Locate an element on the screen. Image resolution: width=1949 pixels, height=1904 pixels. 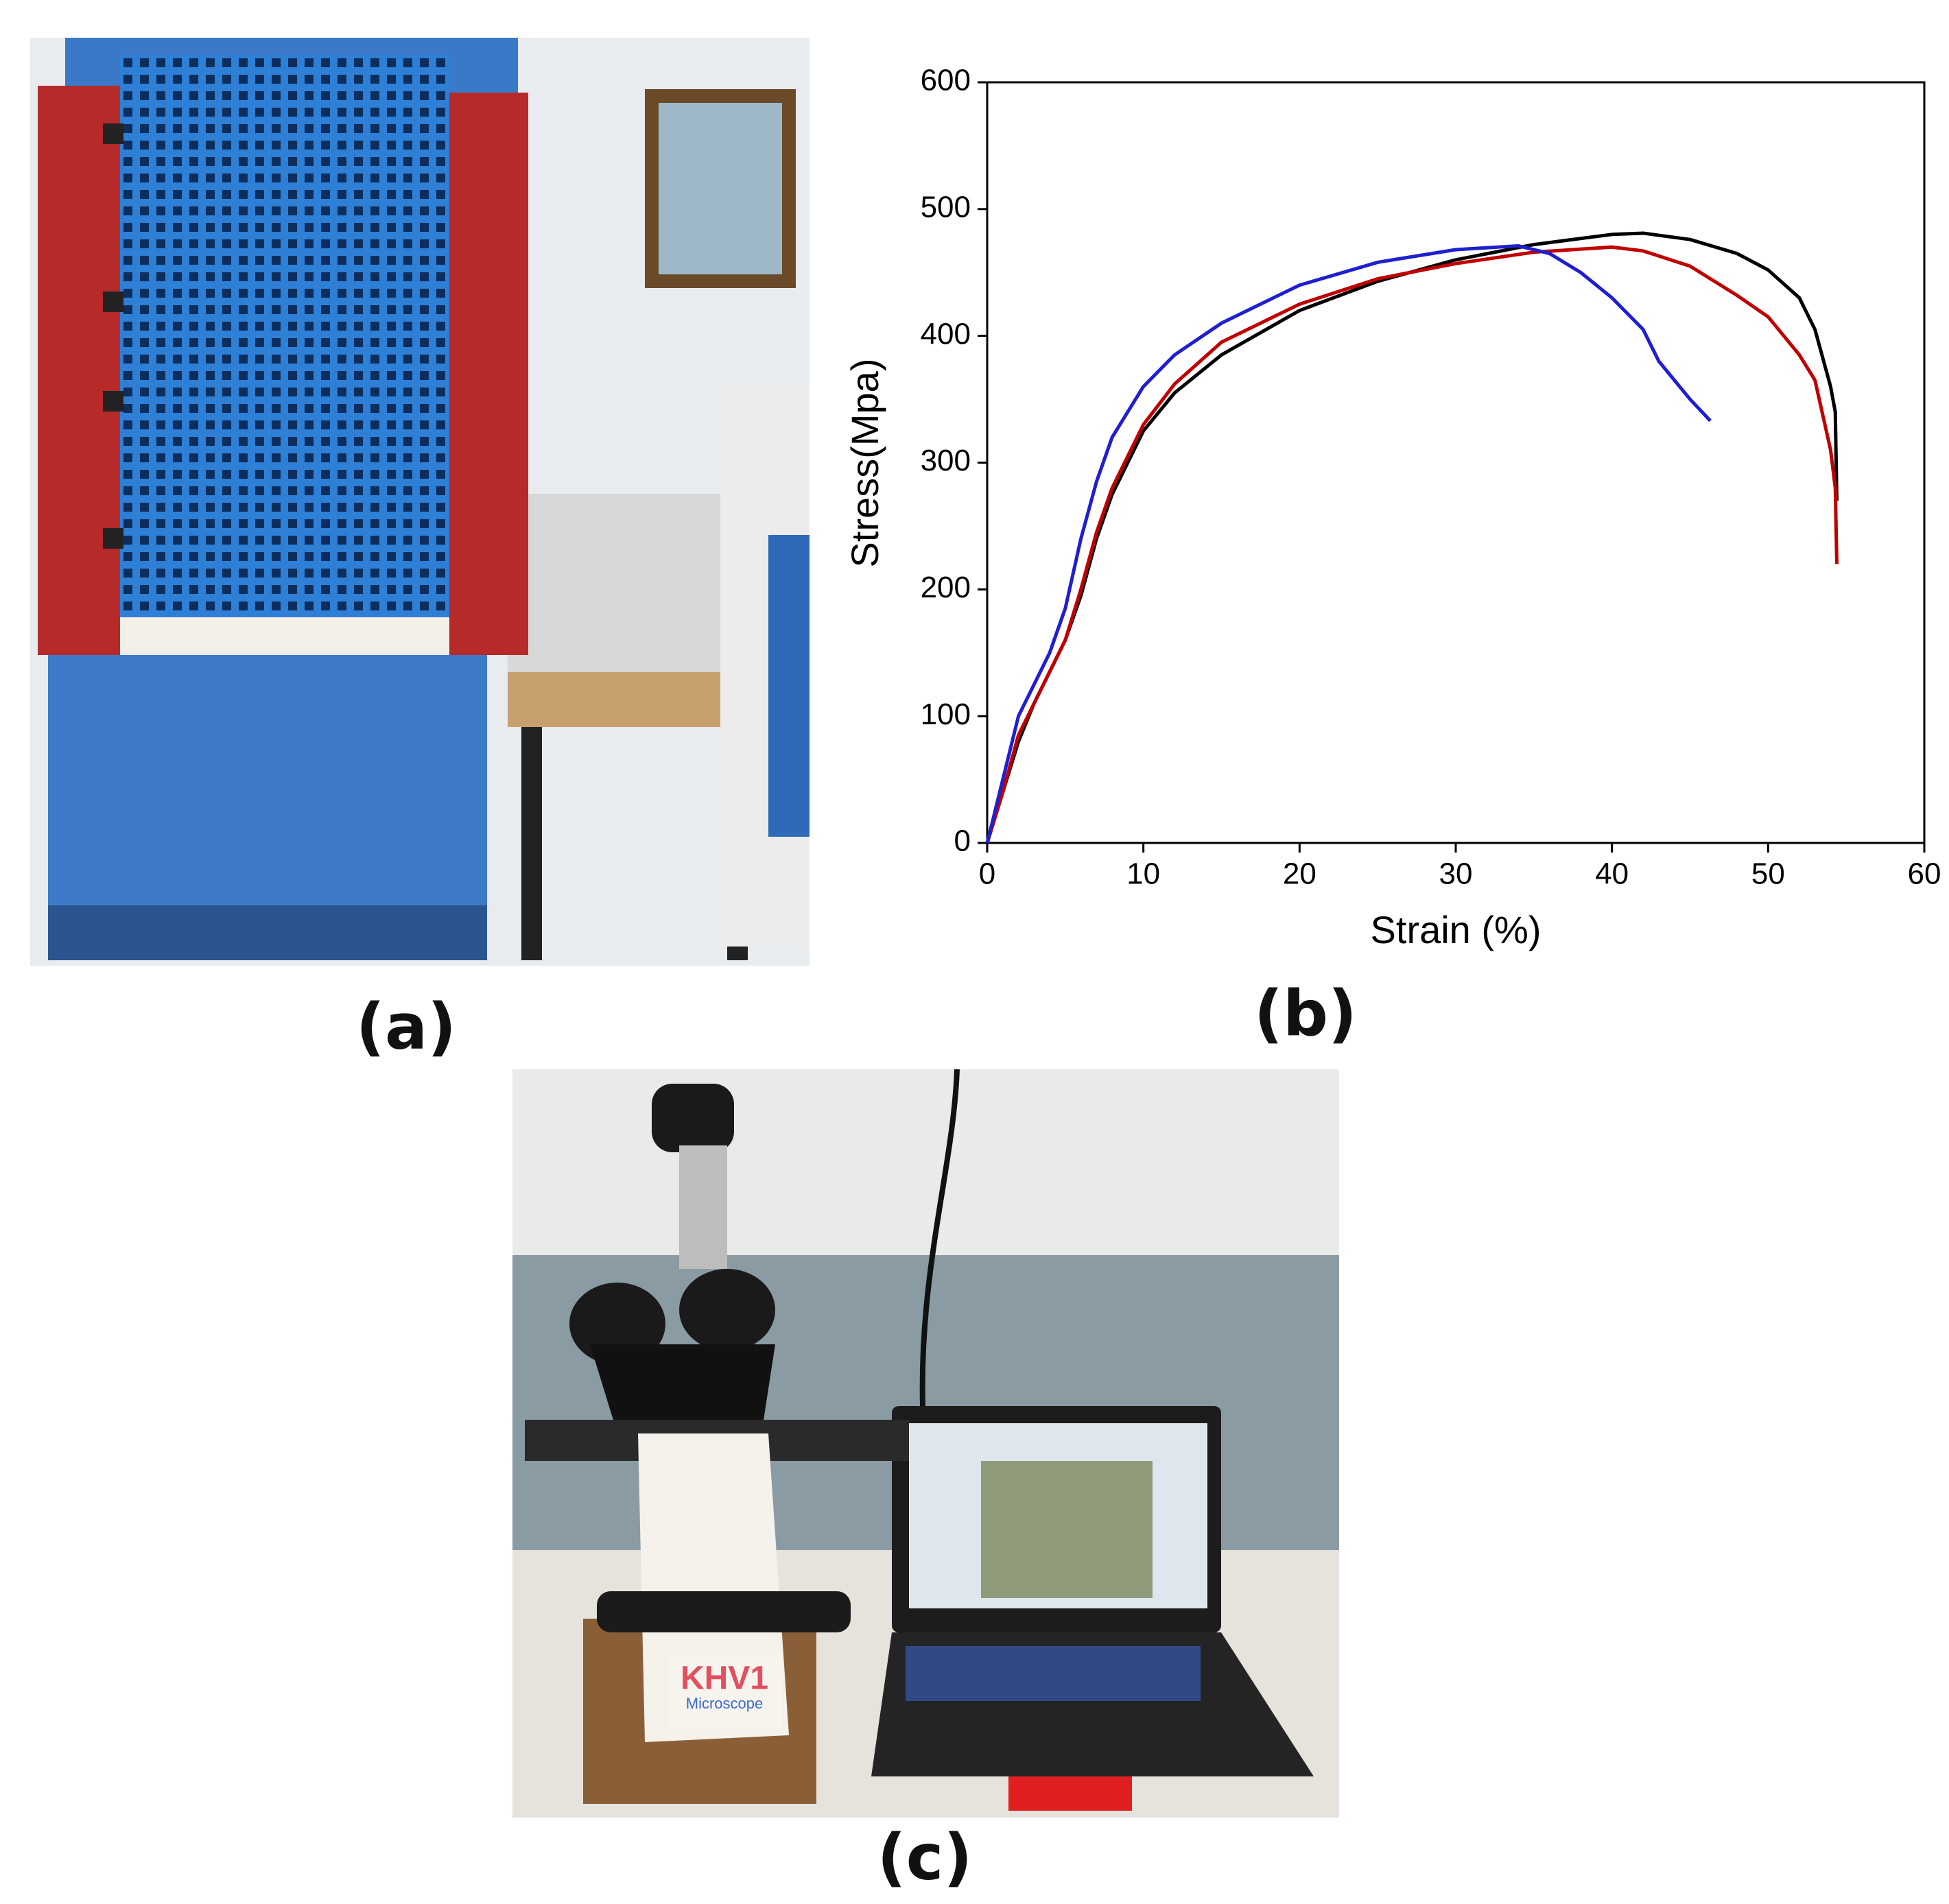
x-tick-label: 10 is located at coordinates (1143, 874).